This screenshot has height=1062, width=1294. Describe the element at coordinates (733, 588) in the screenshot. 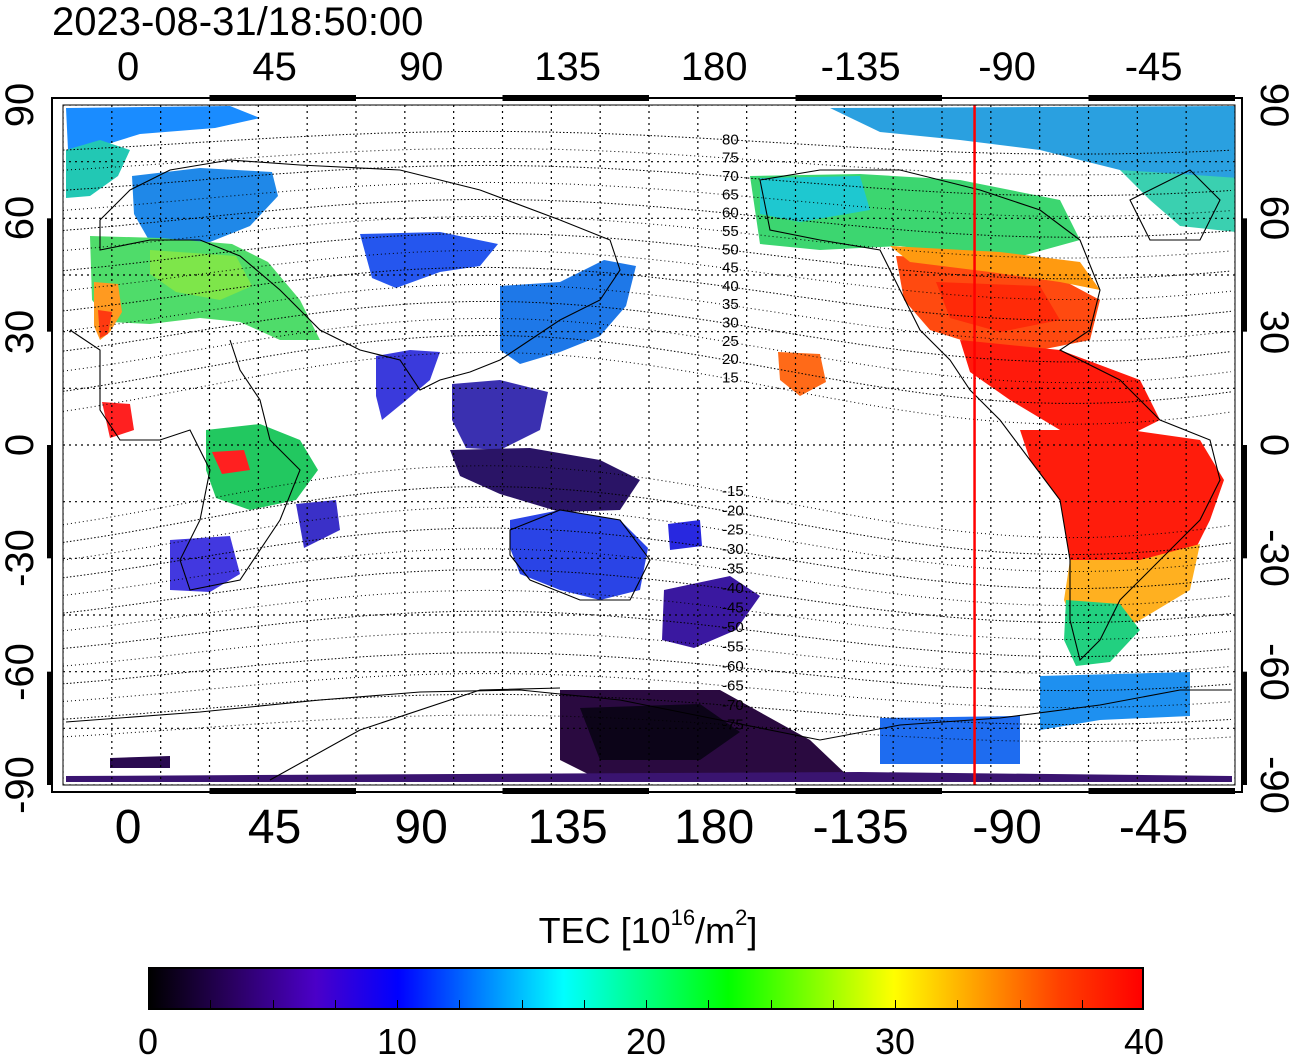

I see `mag-lat-label-19: -40` at that location.